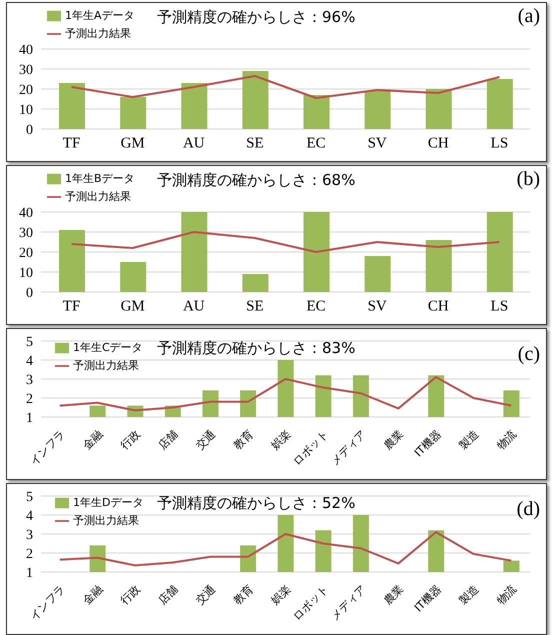 The height and width of the screenshot is (635, 555). Describe the element at coordinates (529, 16) in the screenshot. I see `text: (a)` at that location.